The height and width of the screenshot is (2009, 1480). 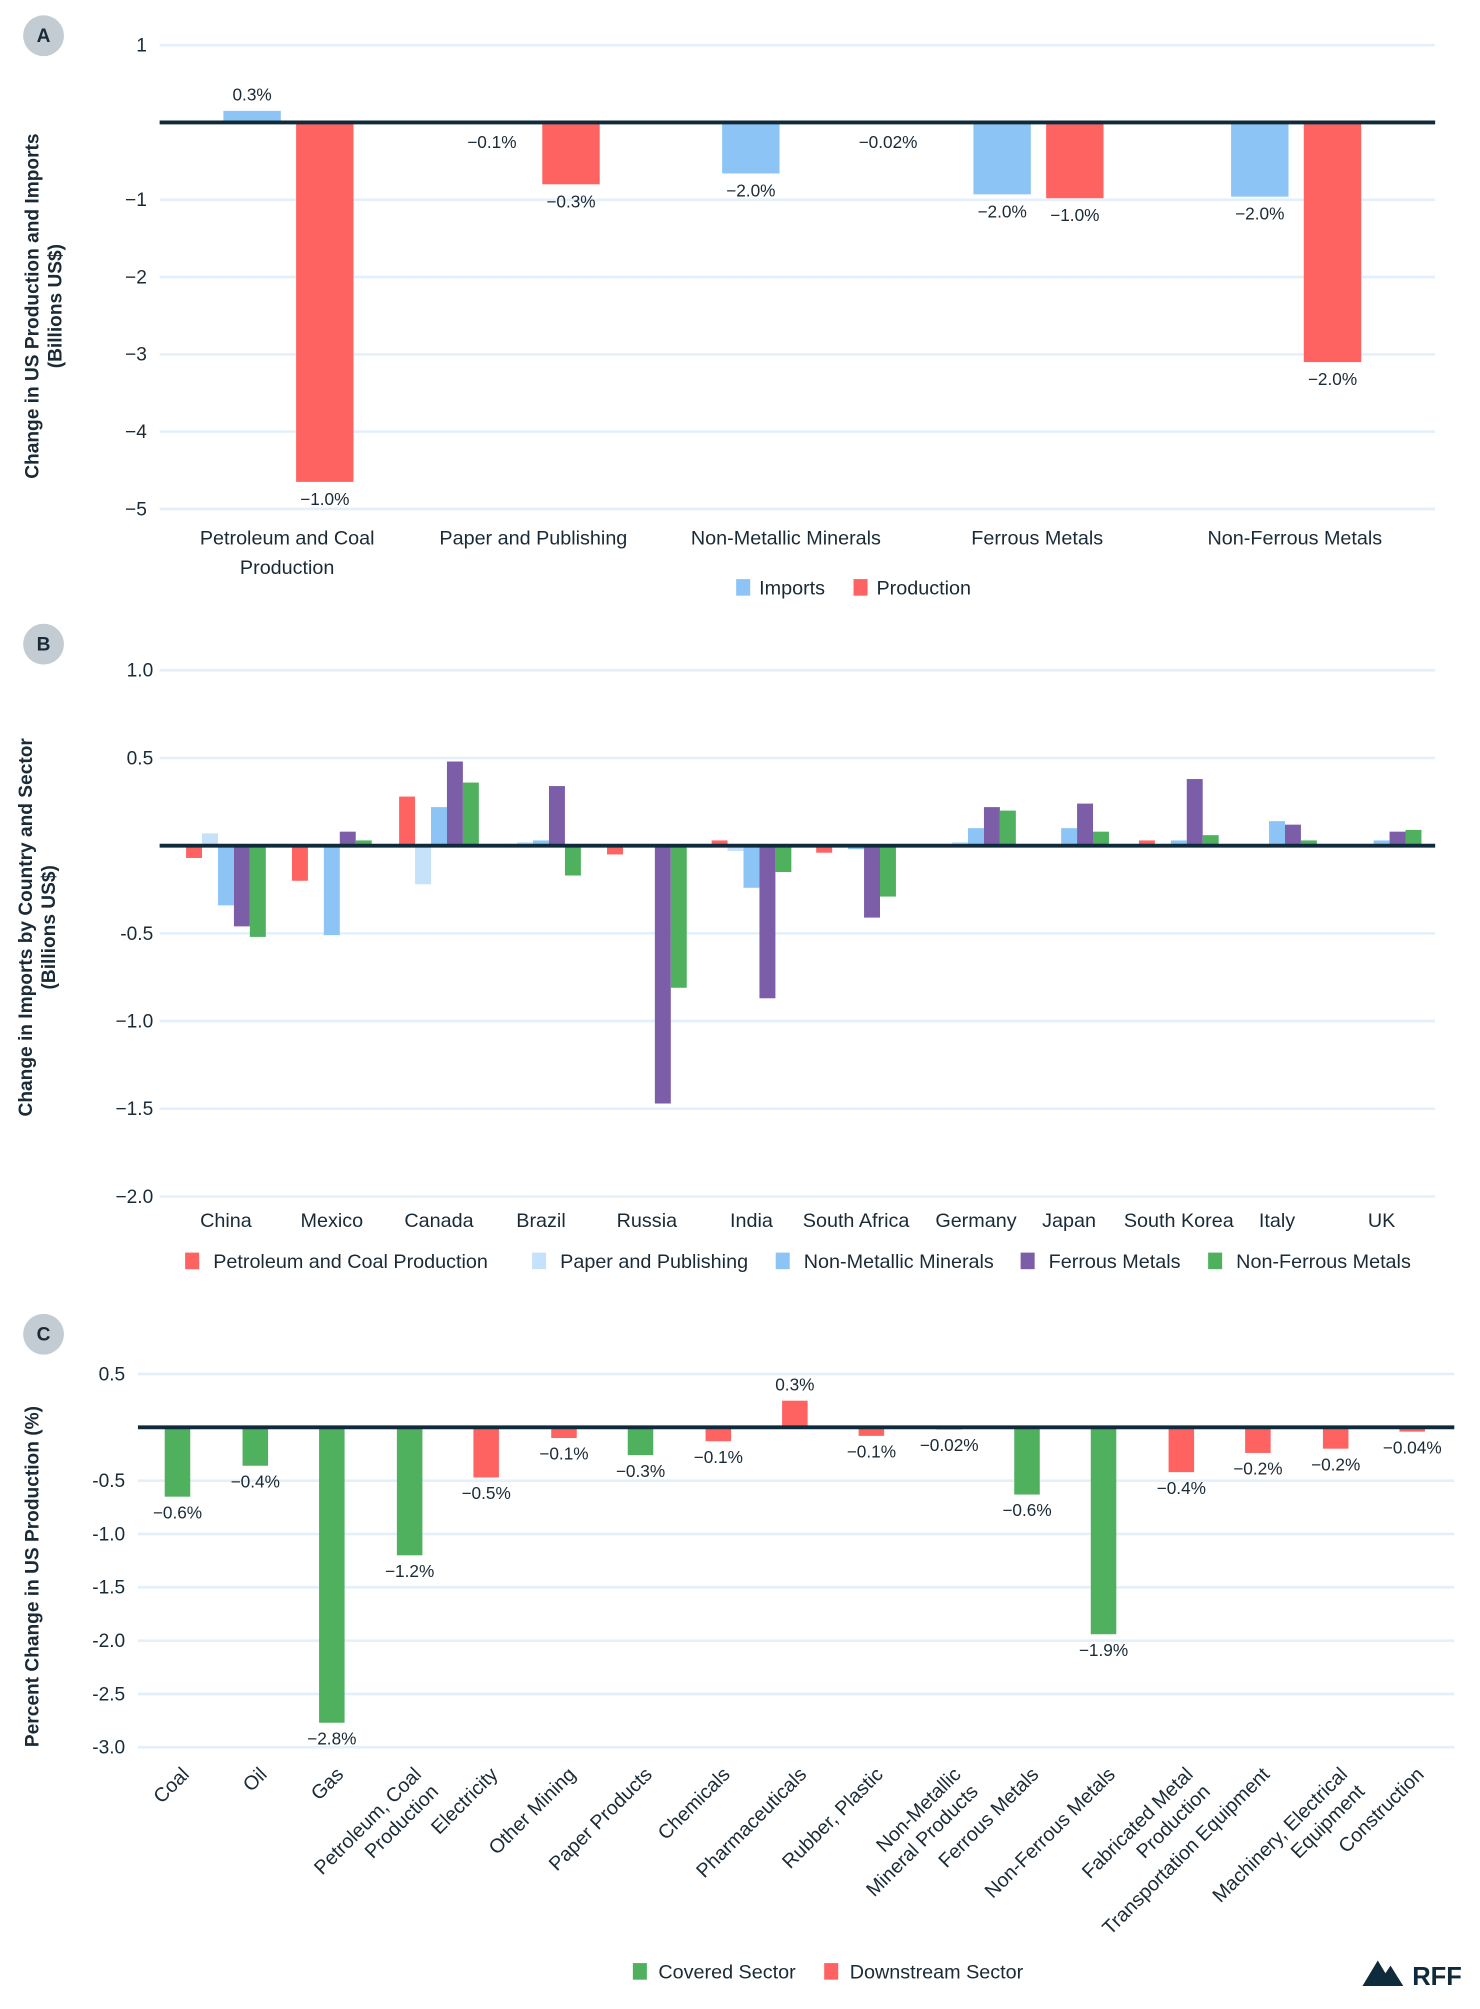 What do you see at coordinates (140, 671) in the screenshot?
I see `y-tick-label: 1.0` at bounding box center [140, 671].